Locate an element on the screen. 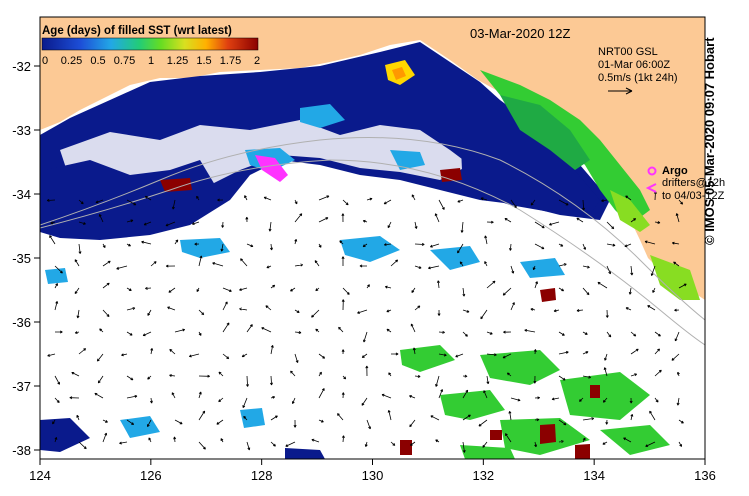  legend-drifters: drifters@12h is located at coordinates (693, 183).